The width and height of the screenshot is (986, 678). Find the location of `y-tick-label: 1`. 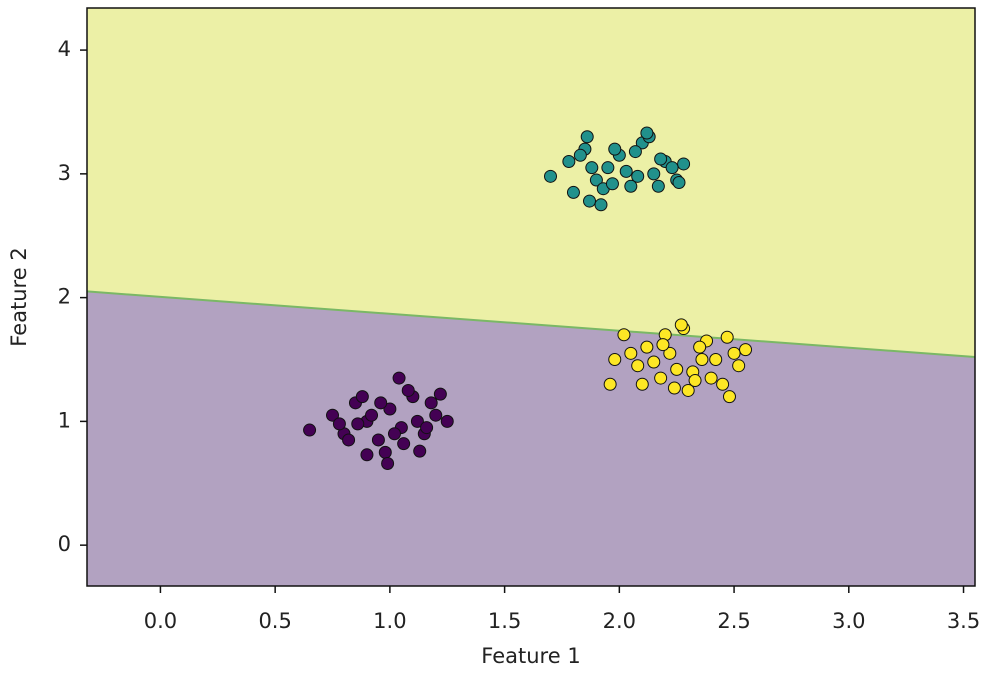

y-tick-label: 1 is located at coordinates (64, 420).